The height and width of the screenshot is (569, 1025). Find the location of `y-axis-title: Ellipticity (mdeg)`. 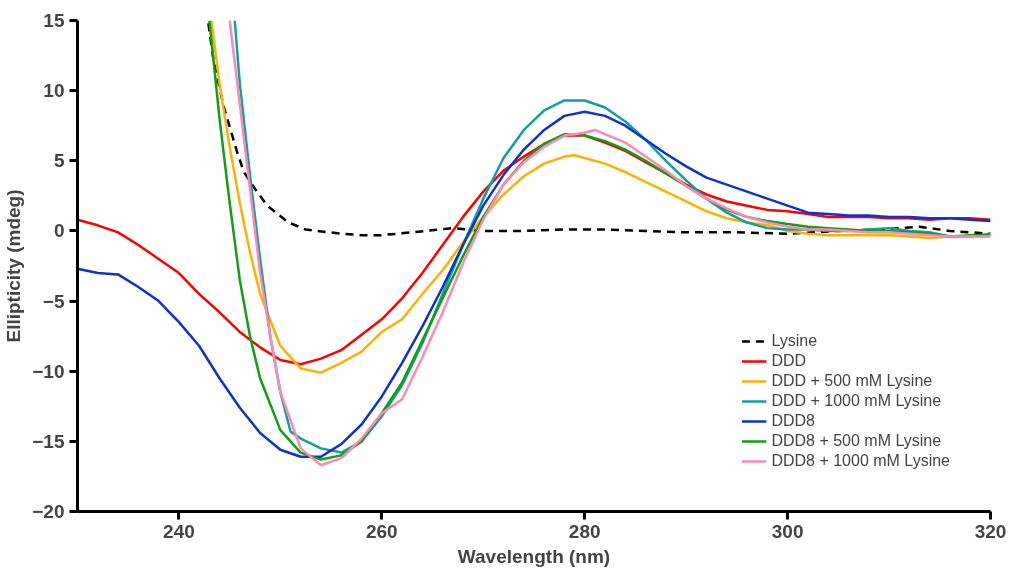

y-axis-title: Ellipticity (mdeg) is located at coordinates (14, 266).